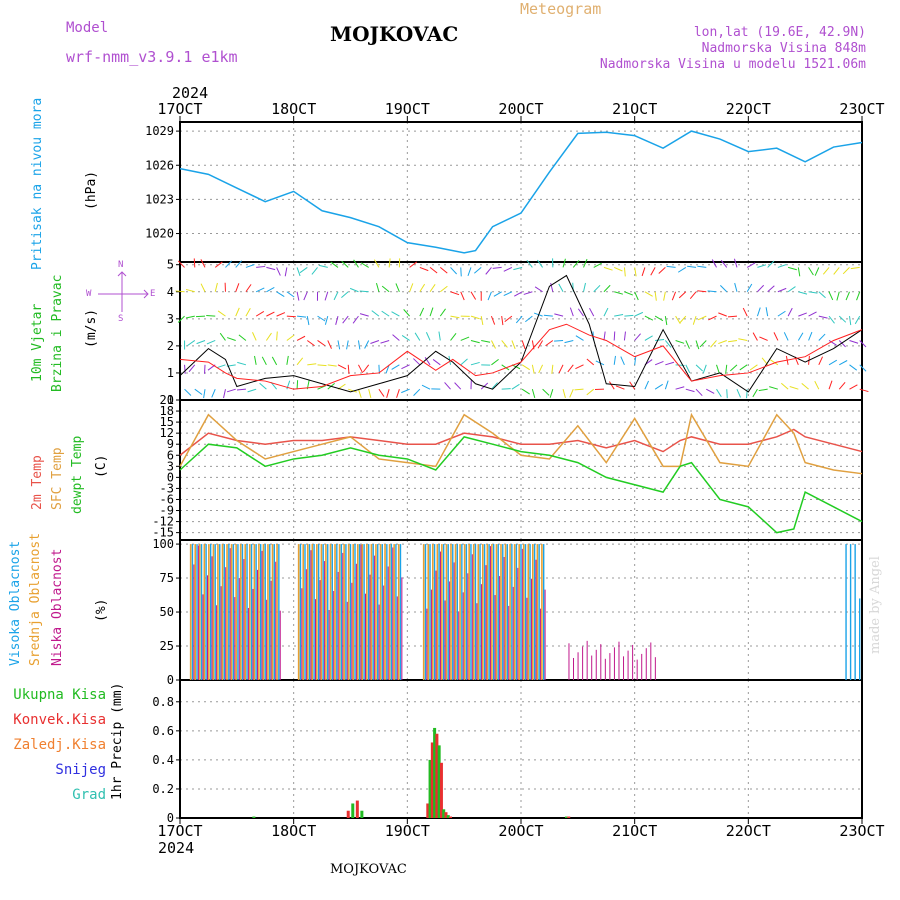 Image resolution: width=900 pixels, height=900 pixels. I want to click on y-tick-label: 15, so click(167, 422).